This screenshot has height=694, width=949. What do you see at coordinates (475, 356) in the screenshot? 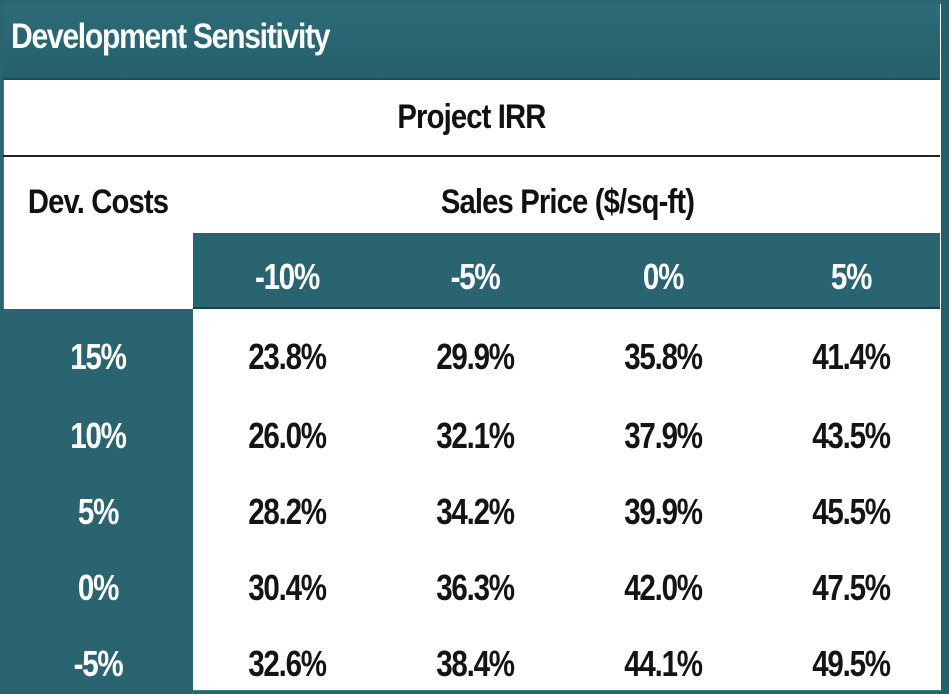
I see `table-cell: 29.9%` at bounding box center [475, 356].